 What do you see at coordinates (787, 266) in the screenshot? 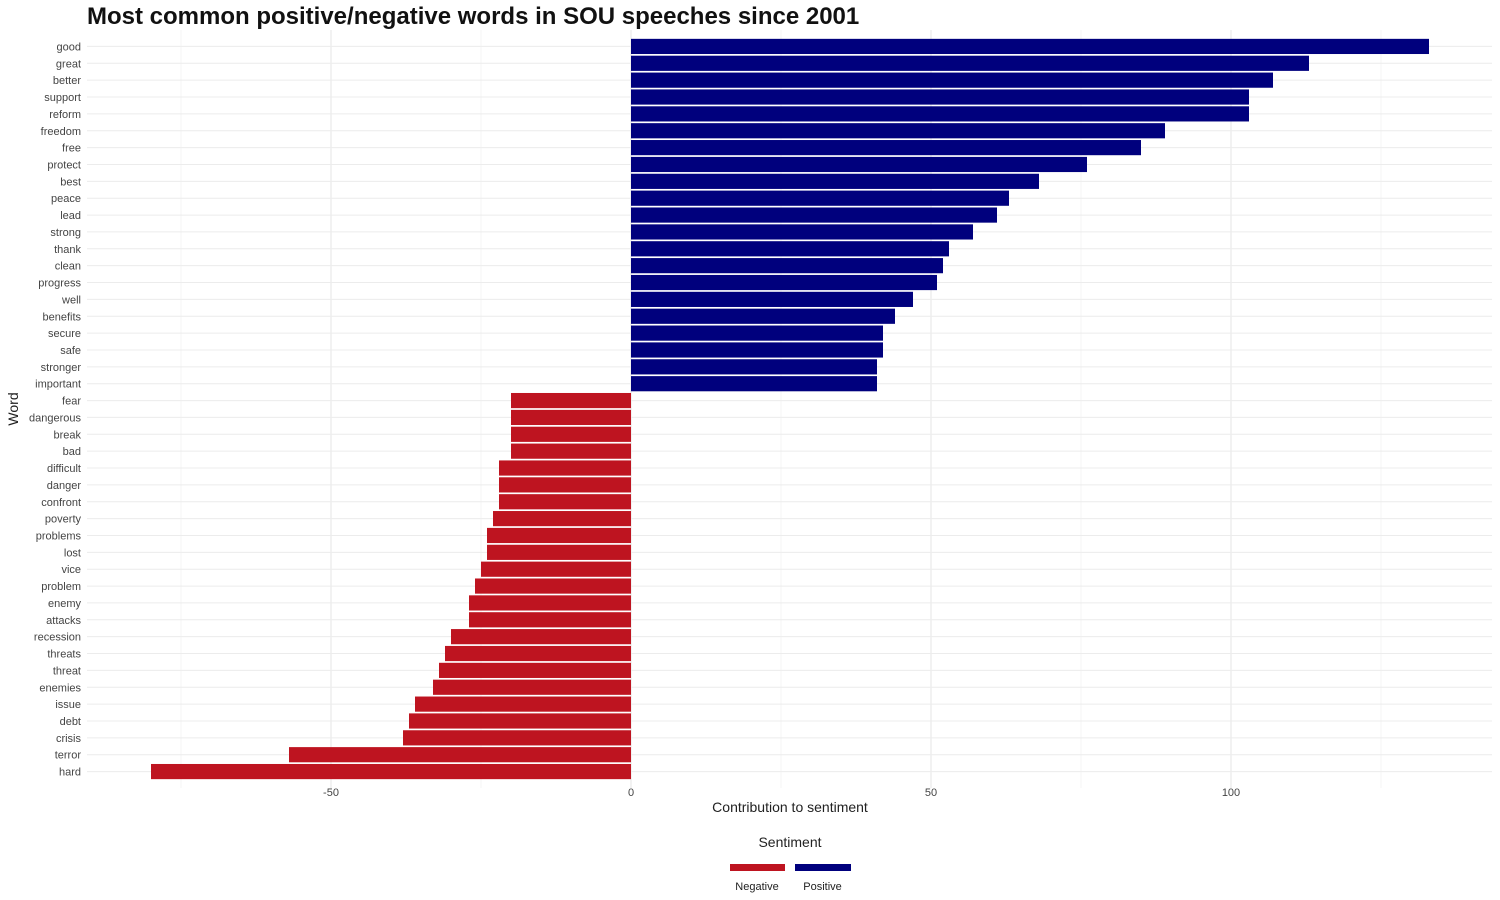
I see `bar-clean` at bounding box center [787, 266].